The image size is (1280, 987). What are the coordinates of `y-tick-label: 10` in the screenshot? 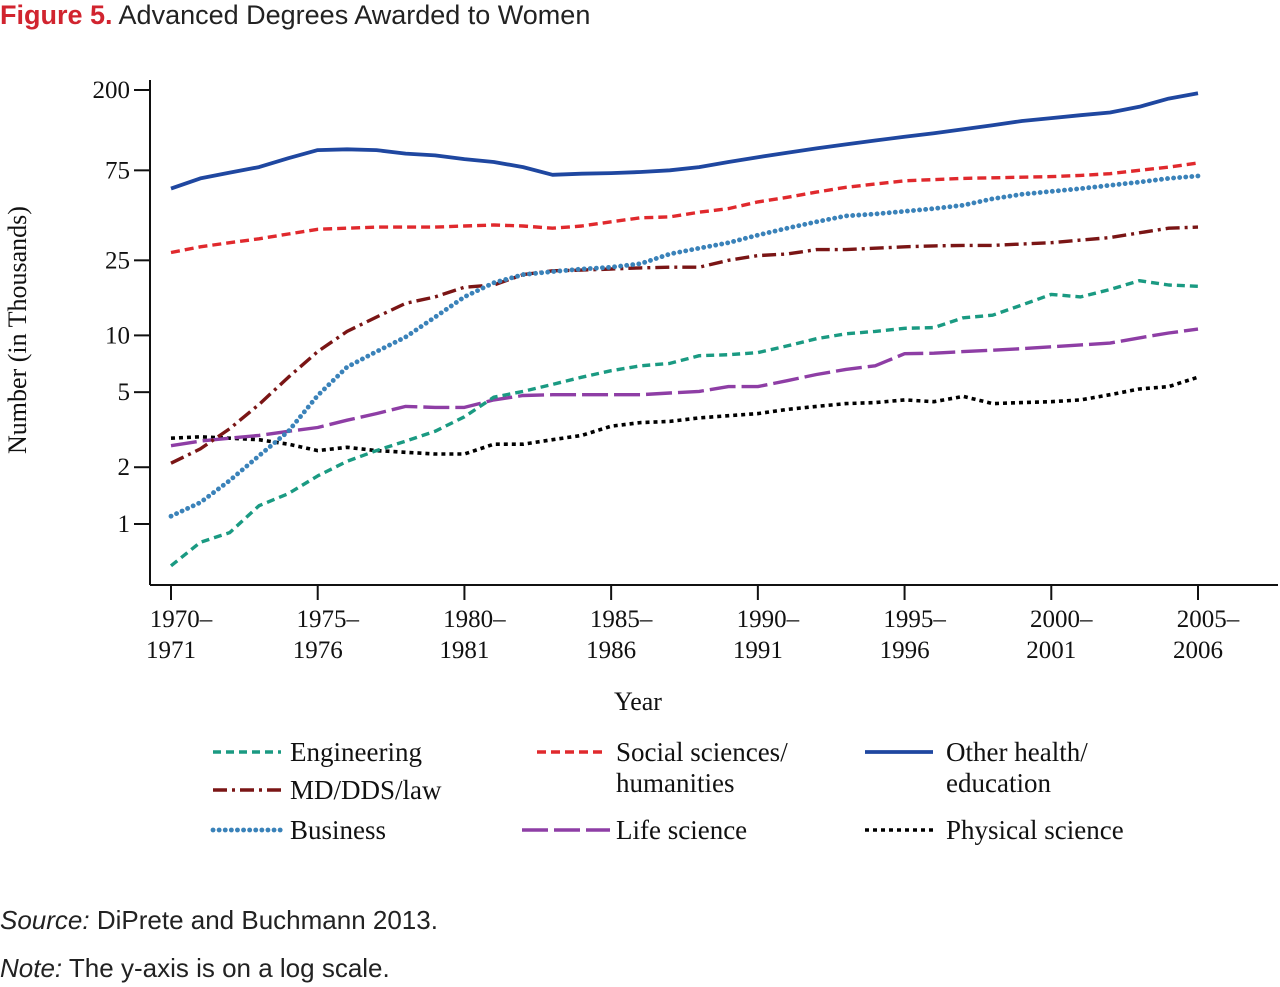 It's located at (117, 335).